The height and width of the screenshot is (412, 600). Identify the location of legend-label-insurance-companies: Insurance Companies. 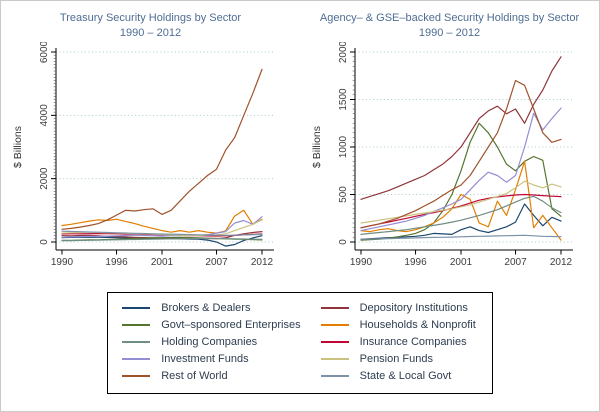
(413, 342).